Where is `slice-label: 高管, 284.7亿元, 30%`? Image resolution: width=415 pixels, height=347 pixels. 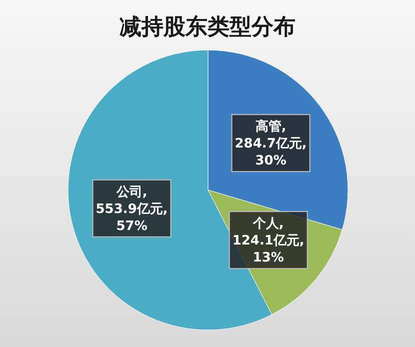 slice-label: 高管, 284.7亿元, 30% is located at coordinates (270, 143).